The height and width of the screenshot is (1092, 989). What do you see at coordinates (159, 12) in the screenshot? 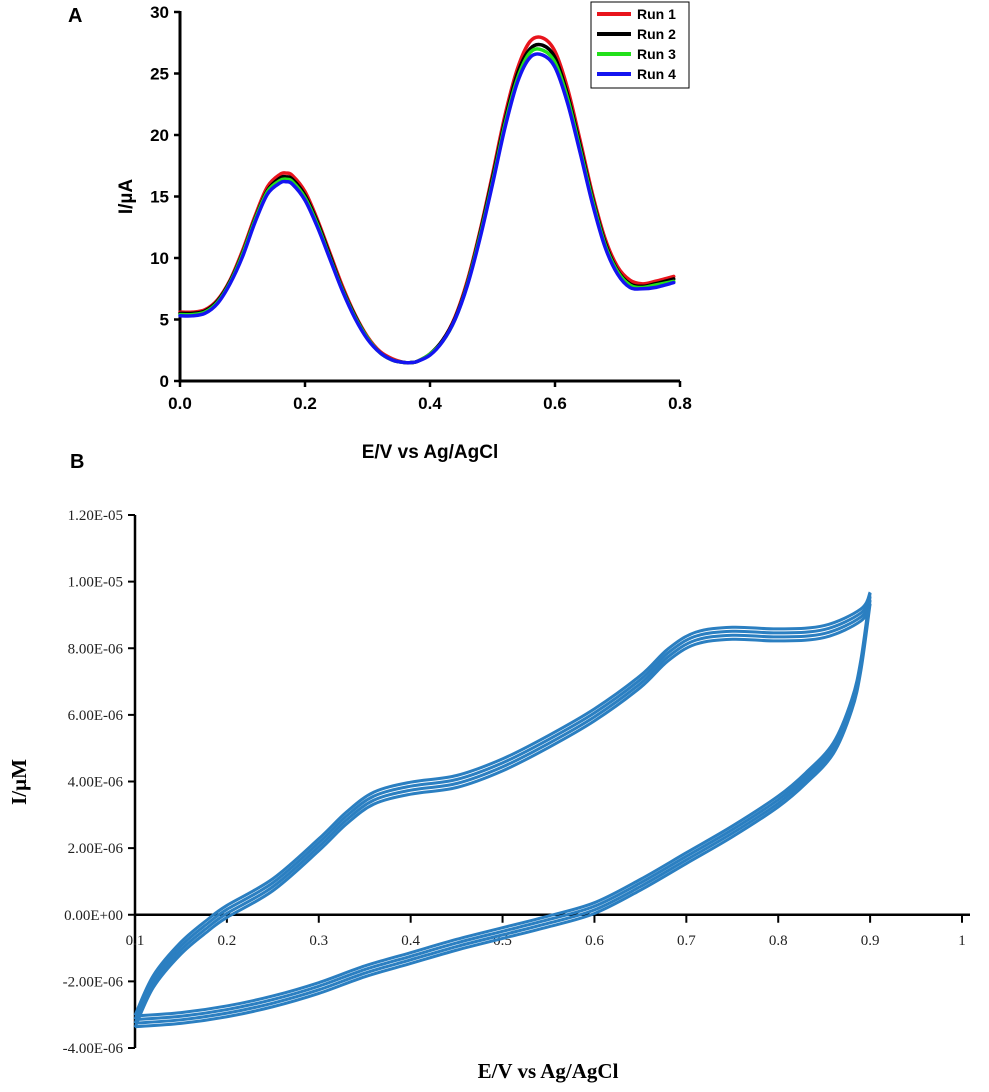
I see `panel-a-y-tick-label: 30` at bounding box center [159, 12].